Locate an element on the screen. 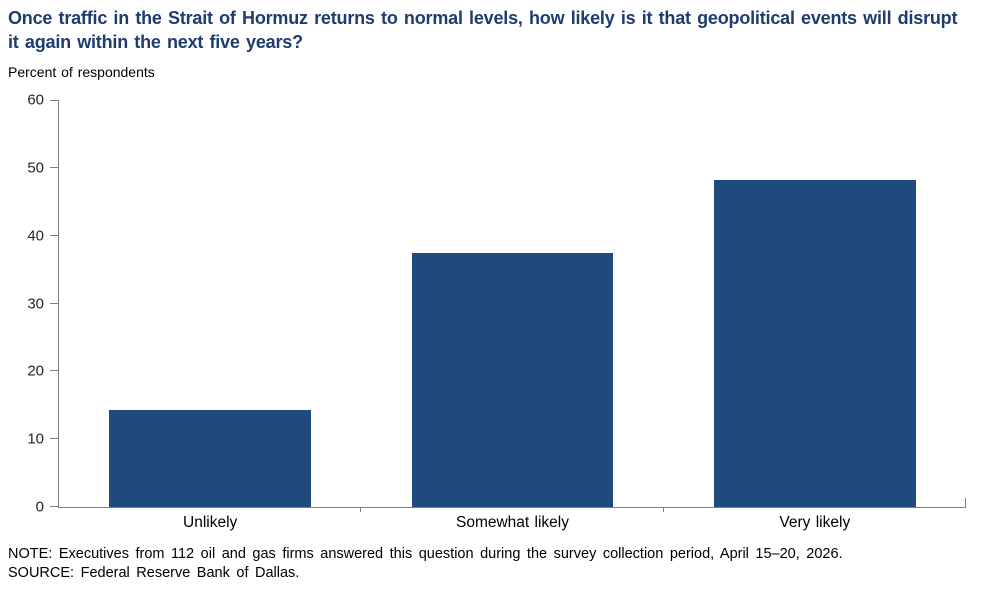 This screenshot has height=589, width=997. x-category-label: Somewhat likely is located at coordinates (512, 522).